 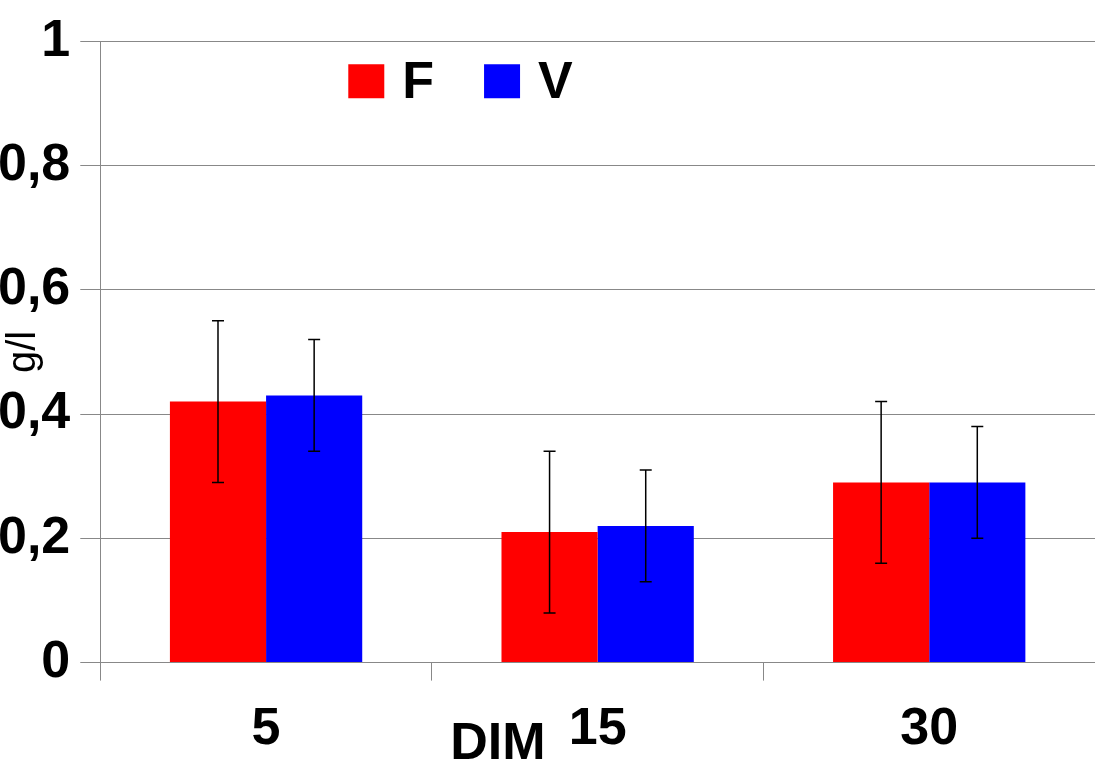 What do you see at coordinates (22, 352) in the screenshot?
I see `y-axis-title: g/l` at bounding box center [22, 352].